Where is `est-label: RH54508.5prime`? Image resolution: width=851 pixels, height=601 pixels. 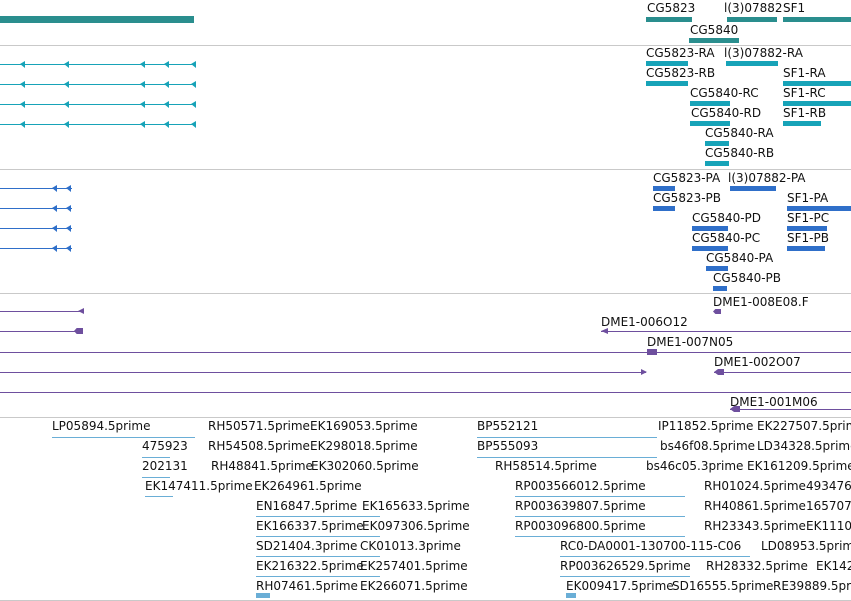 est-label: RH54508.5prime is located at coordinates (259, 446).